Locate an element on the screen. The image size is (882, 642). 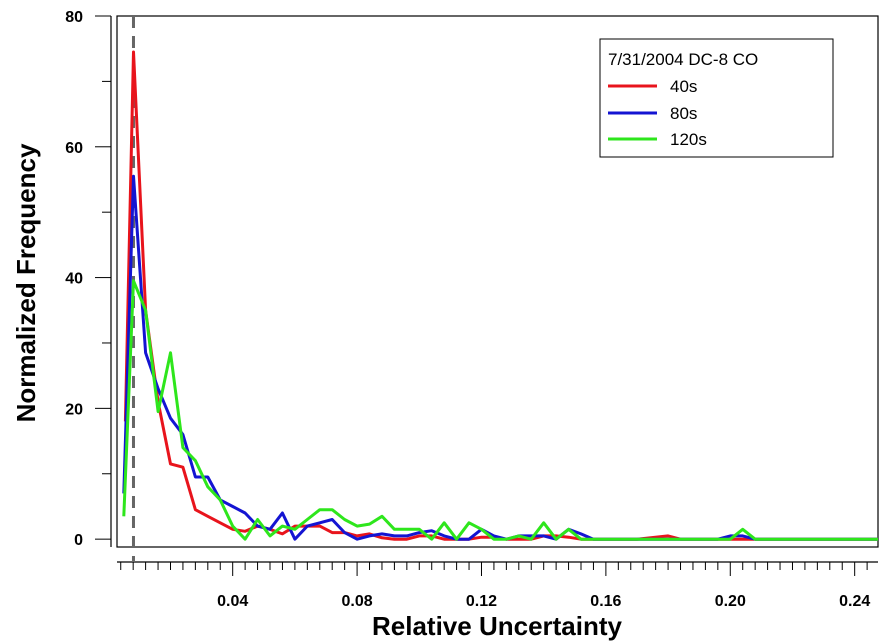
x-tick-label: 0.16 is located at coordinates (605, 601).